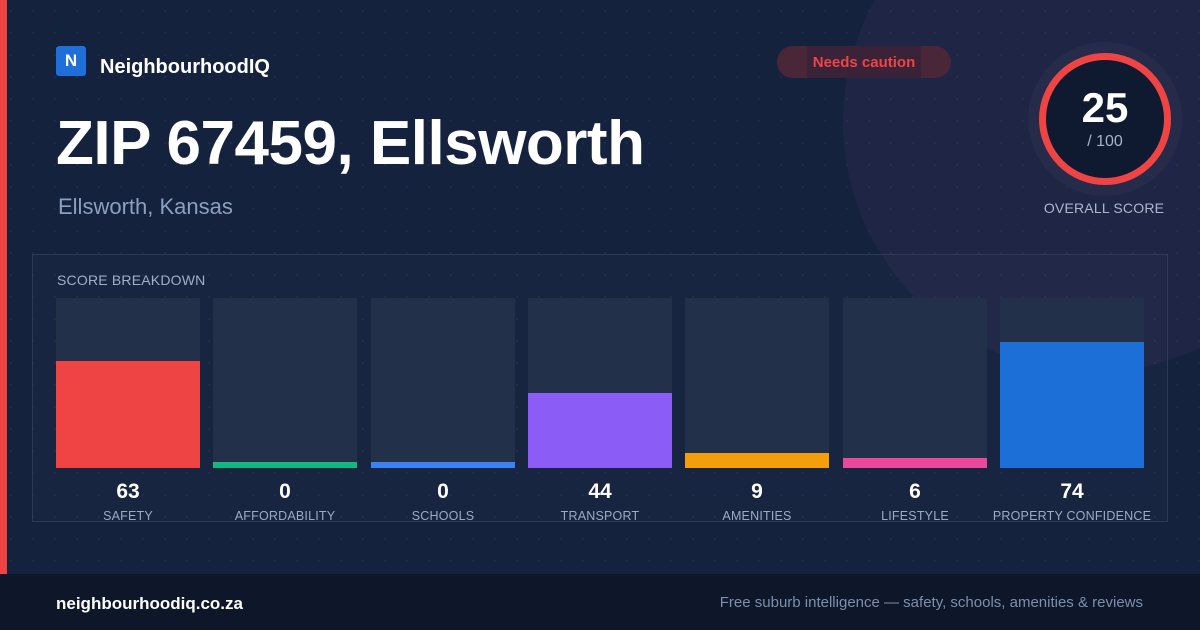 This screenshot has height=630, width=1200. What do you see at coordinates (149, 603) in the screenshot?
I see `footer-url: neighbourhoodiq.co.za` at bounding box center [149, 603].